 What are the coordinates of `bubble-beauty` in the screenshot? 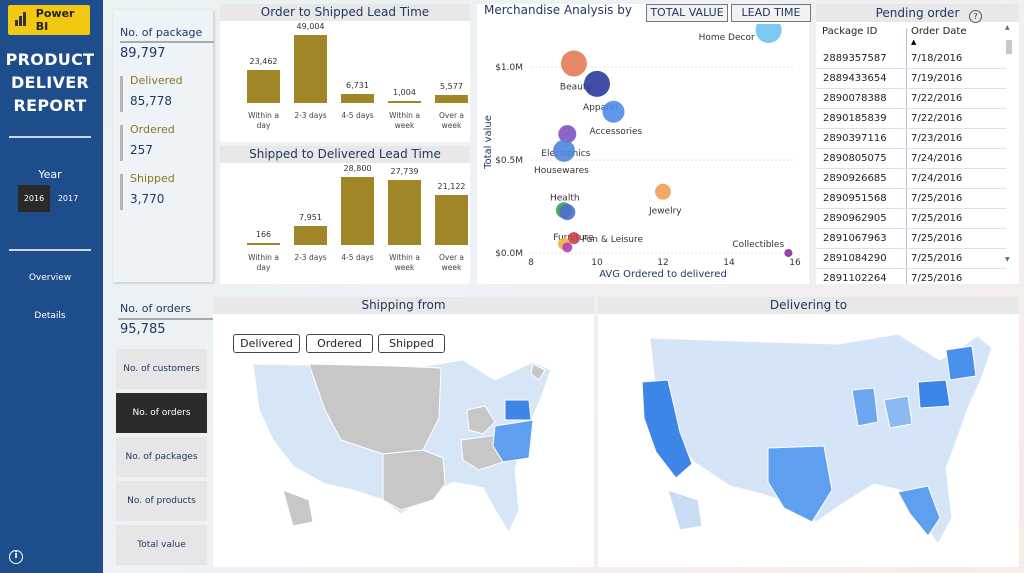 It's located at (573, 63).